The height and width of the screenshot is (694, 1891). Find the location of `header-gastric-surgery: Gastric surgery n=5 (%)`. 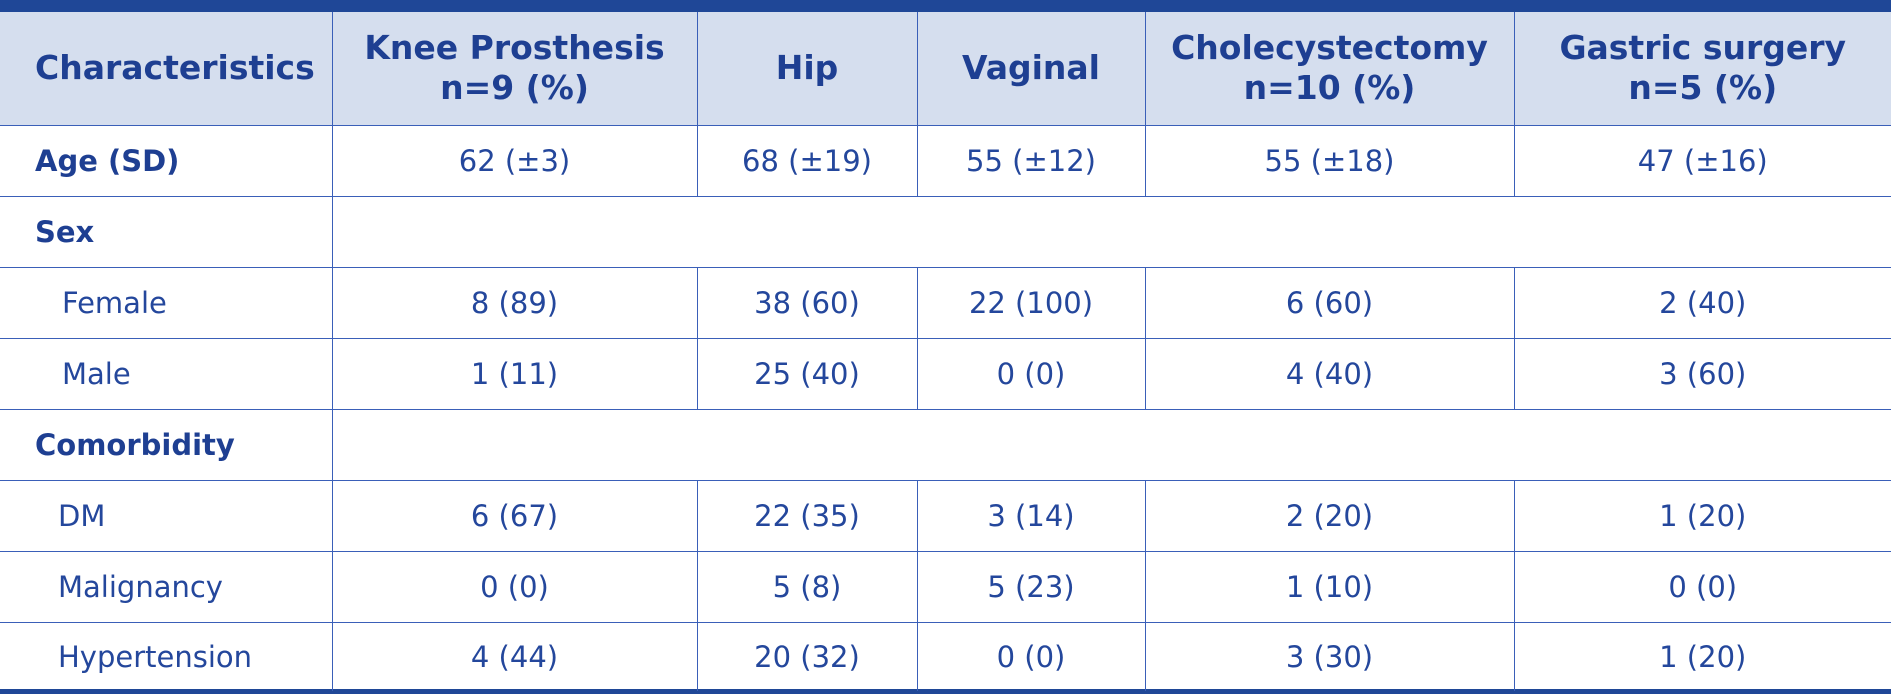

header-gastric-surgery: Gastric surgery n=5 (%) is located at coordinates (1702, 69).